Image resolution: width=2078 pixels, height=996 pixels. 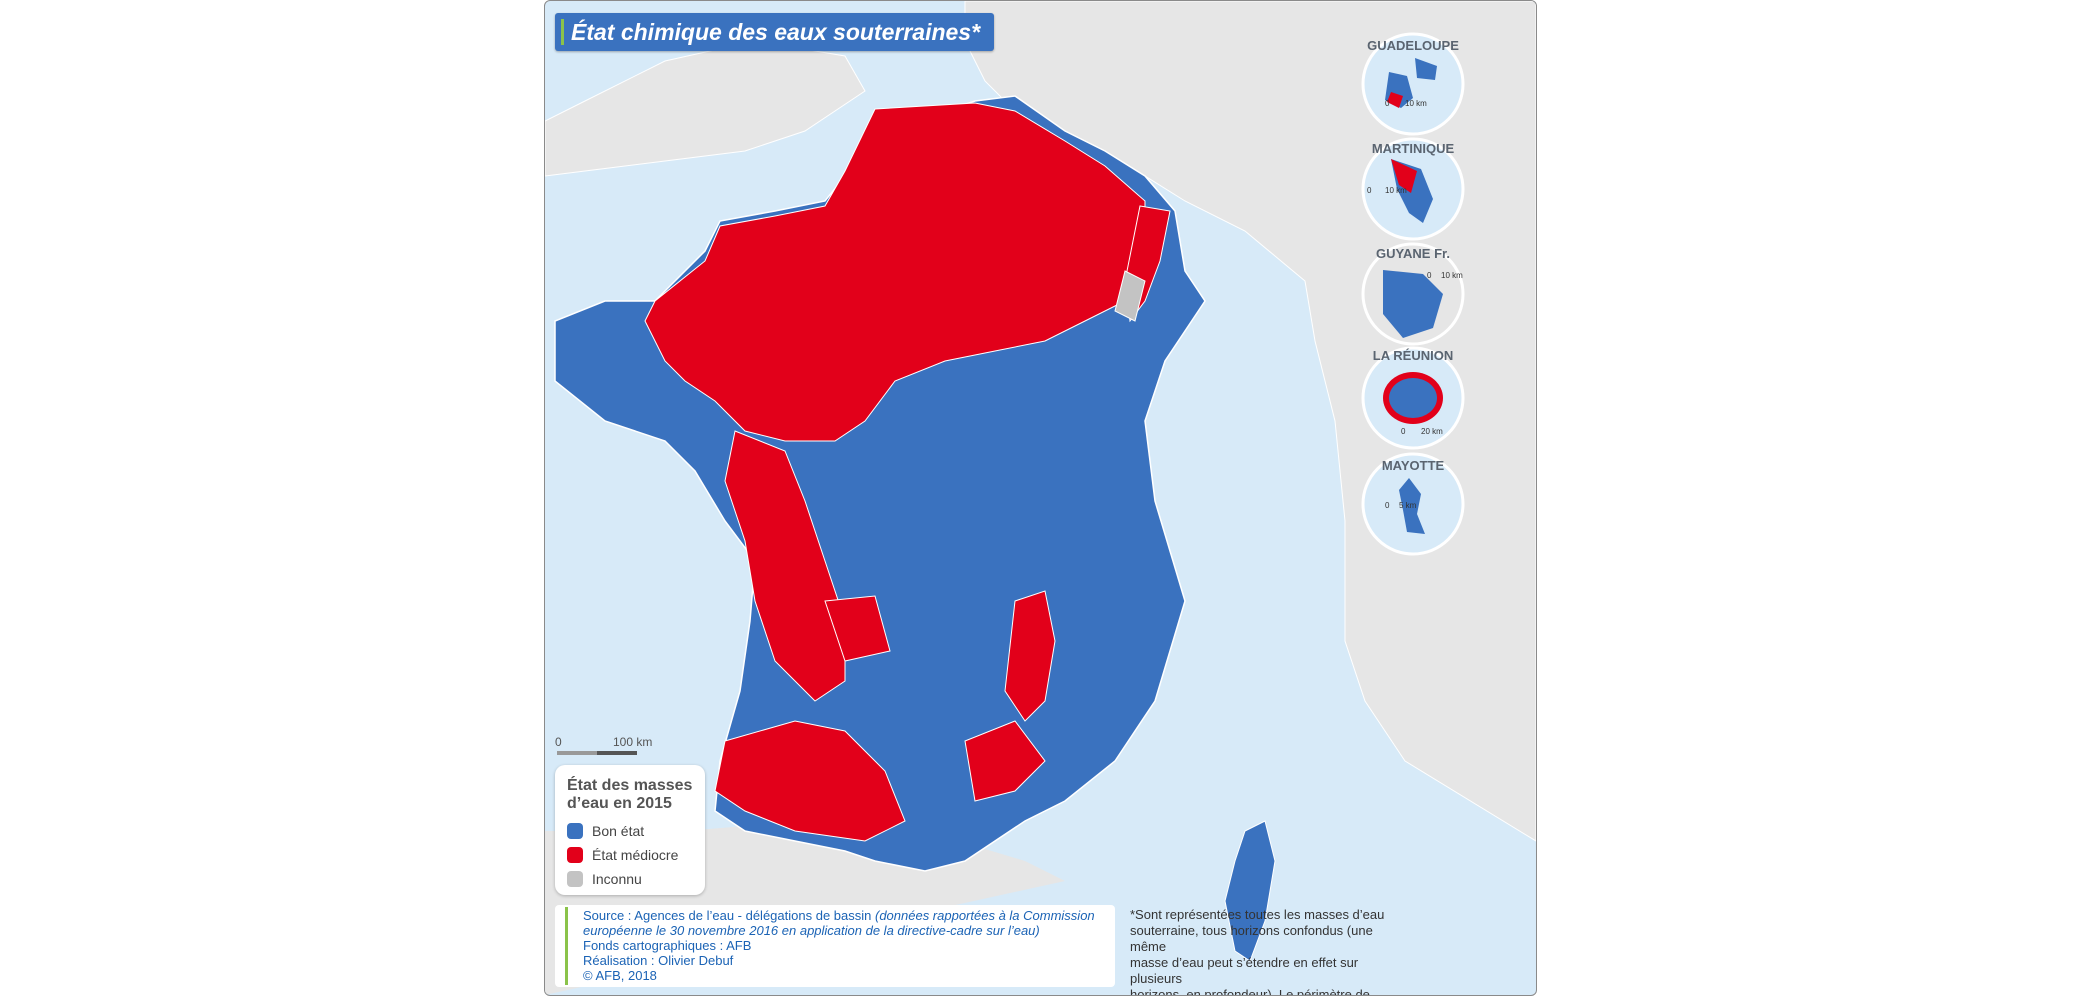 I want to click on source-line-4: © AFB, 2018, so click(x=620, y=975).